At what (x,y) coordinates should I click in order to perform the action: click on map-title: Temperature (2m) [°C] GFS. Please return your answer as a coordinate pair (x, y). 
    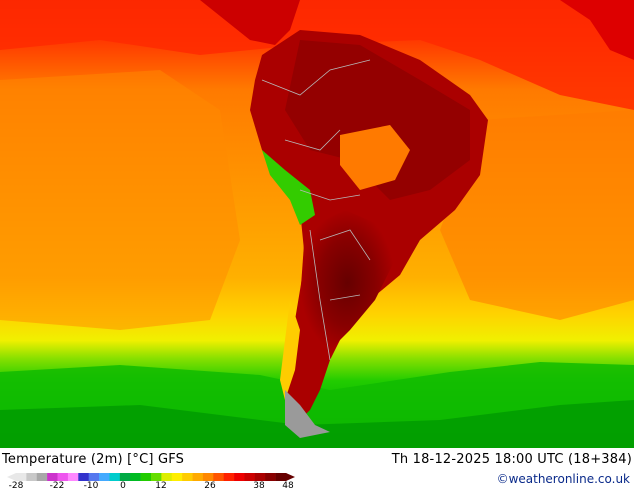
    Looking at the image, I should click on (93, 459).